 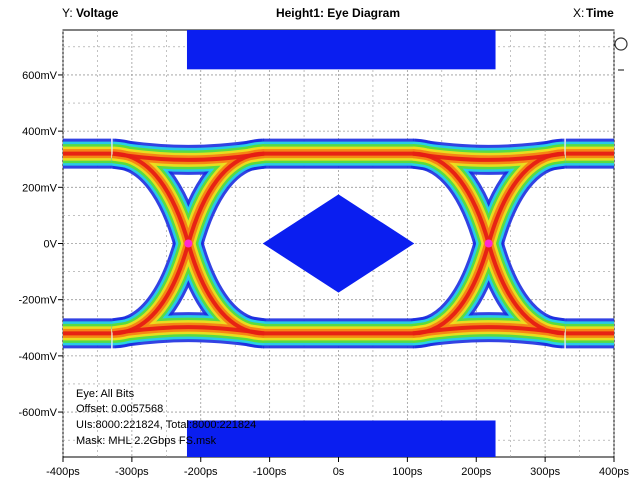 I want to click on info-mask: Mask: MHL 2.2Gbps FS.msk, so click(x=146, y=441).